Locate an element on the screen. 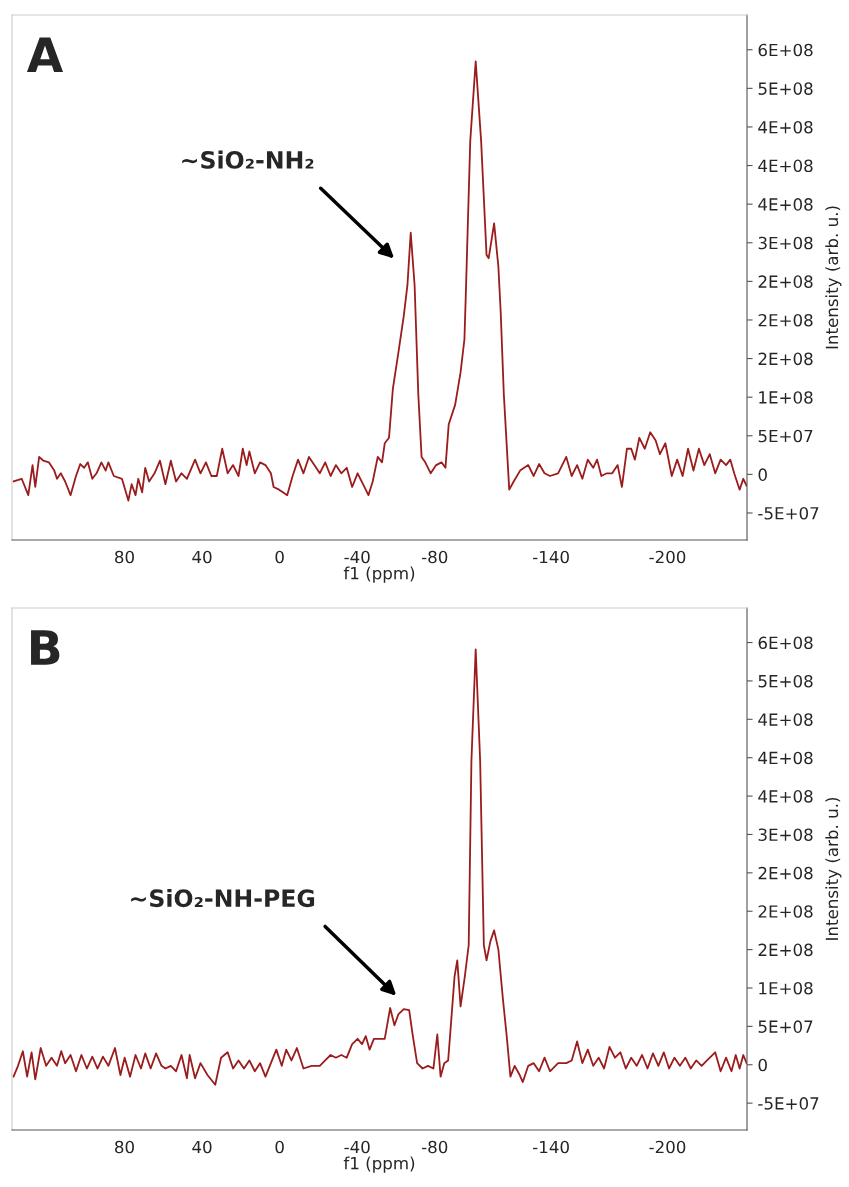  annotation: ~SiO₂-NH₂ is located at coordinates (248, 159).